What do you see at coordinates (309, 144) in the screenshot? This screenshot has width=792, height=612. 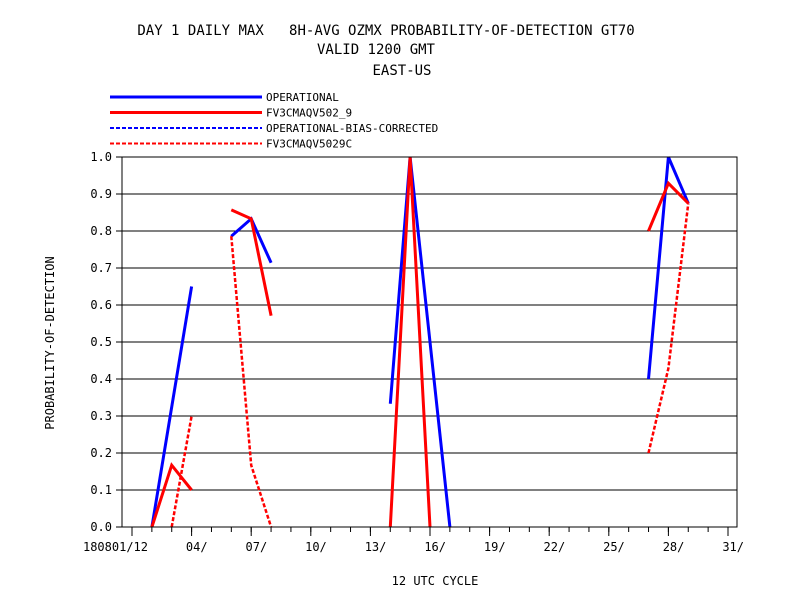 I see `legend-label-4: FV3CMAQV5029C` at bounding box center [309, 144].